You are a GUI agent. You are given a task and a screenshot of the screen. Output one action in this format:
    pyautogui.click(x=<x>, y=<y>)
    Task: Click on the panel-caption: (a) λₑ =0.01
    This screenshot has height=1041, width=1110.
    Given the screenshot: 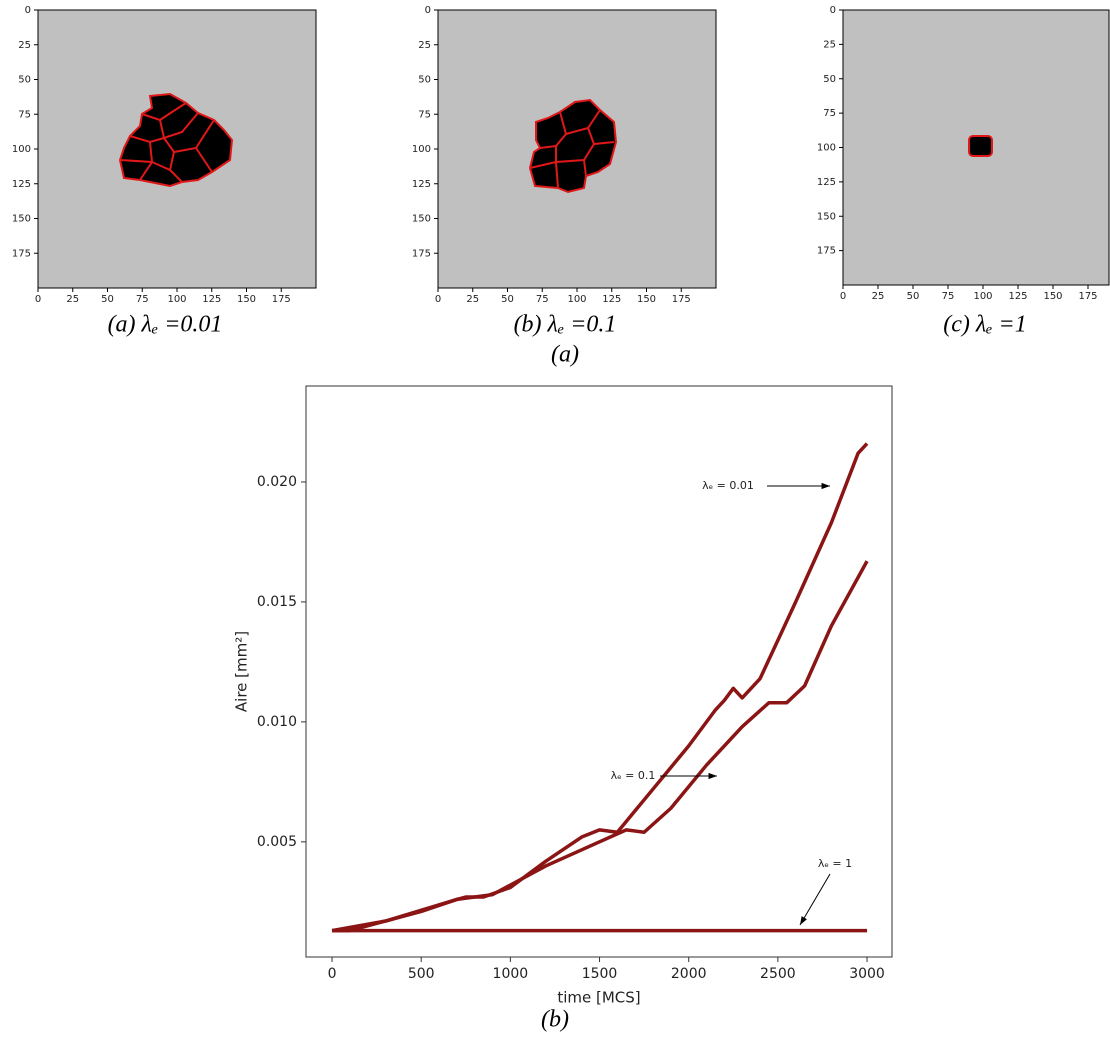 What is the action you would take?
    pyautogui.click(x=165, y=325)
    